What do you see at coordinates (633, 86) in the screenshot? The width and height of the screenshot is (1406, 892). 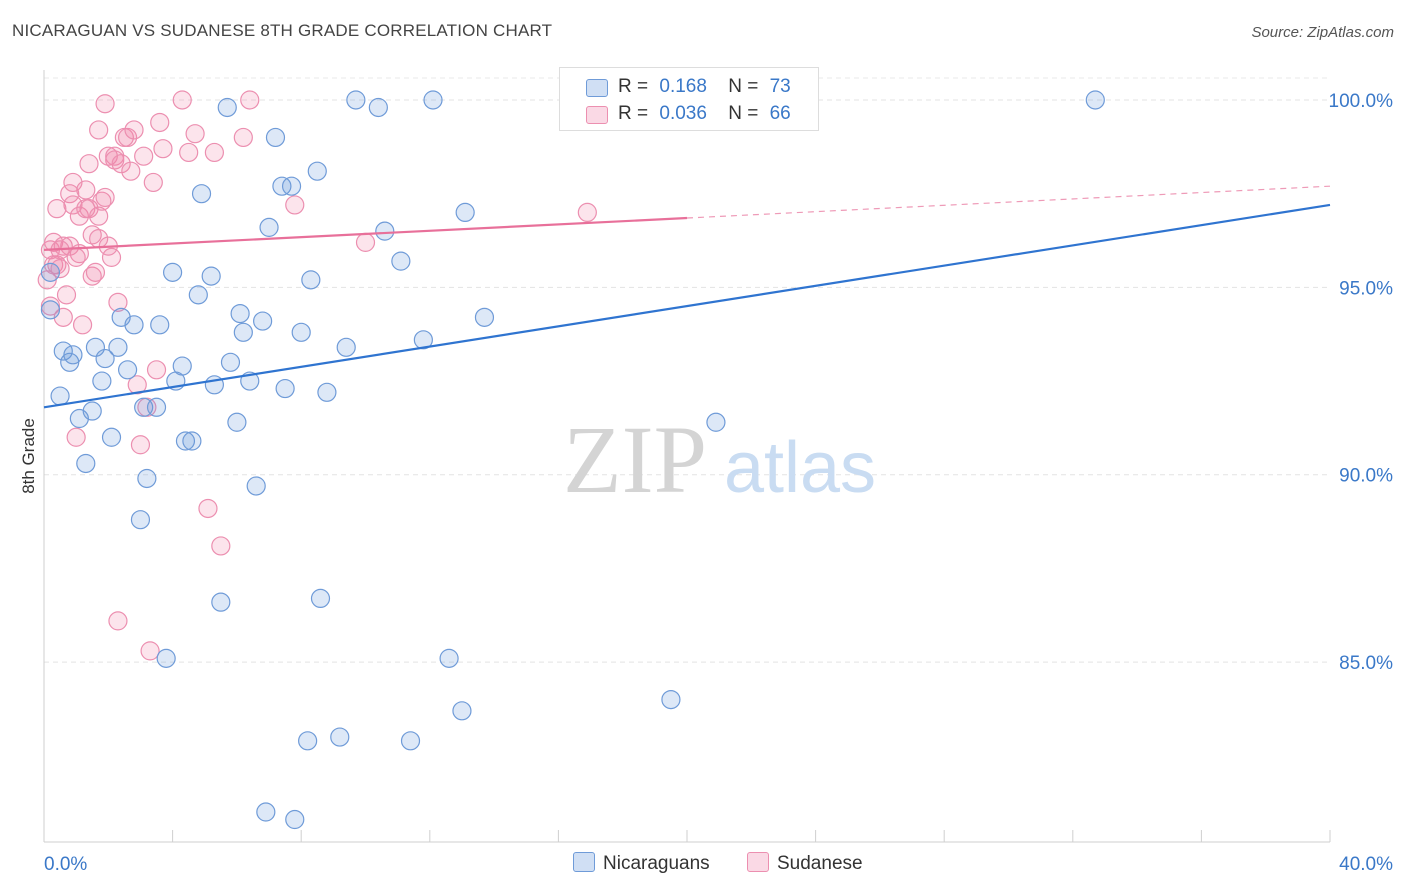 I see `legend-r-label: R =` at bounding box center [633, 86].